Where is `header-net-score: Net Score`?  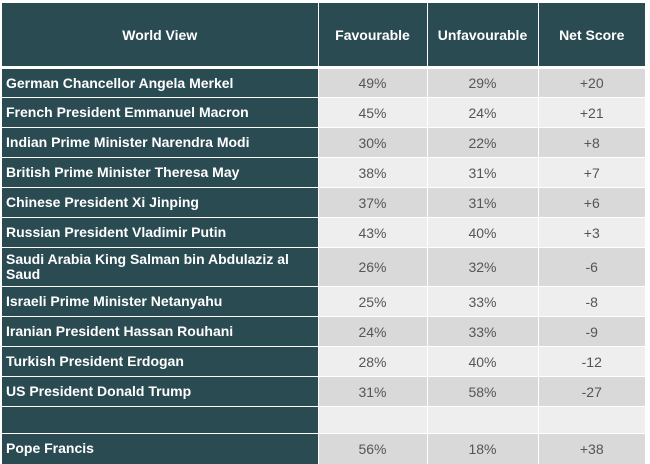
header-net-score: Net Score is located at coordinates (591, 35).